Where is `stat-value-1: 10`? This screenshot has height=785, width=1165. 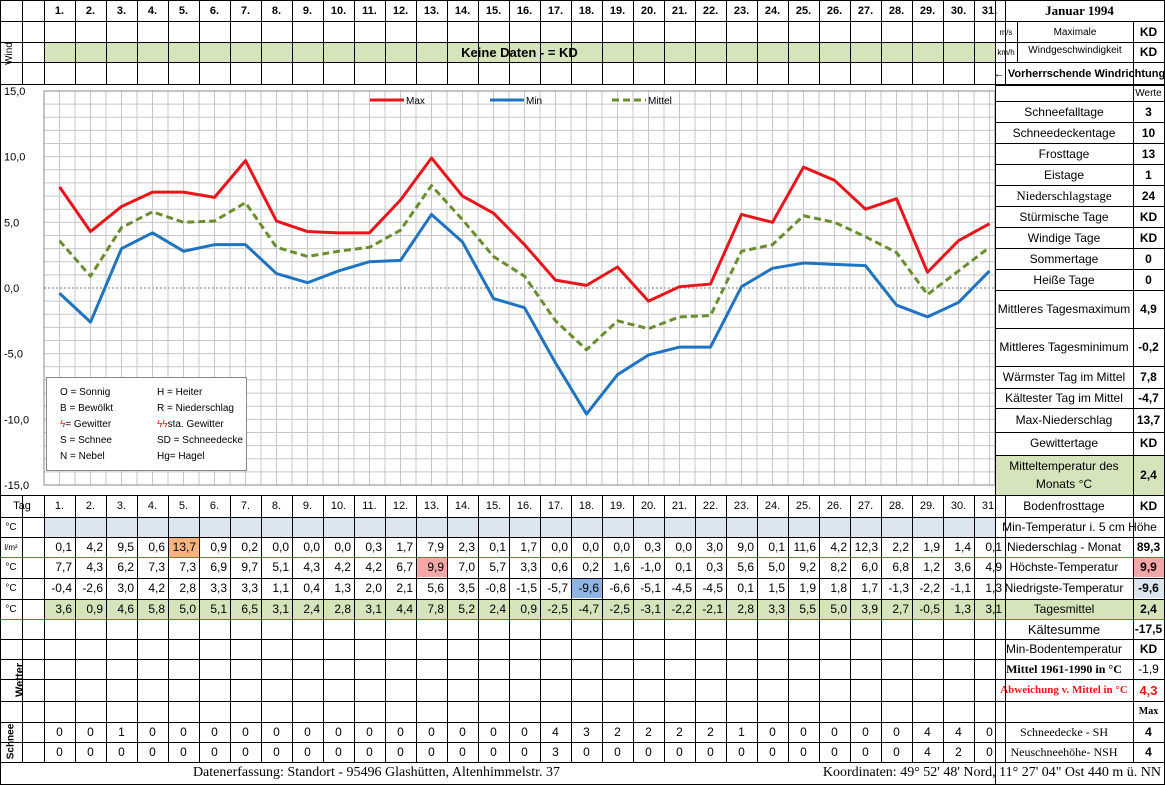
stat-value-1: 10 is located at coordinates (1148, 132).